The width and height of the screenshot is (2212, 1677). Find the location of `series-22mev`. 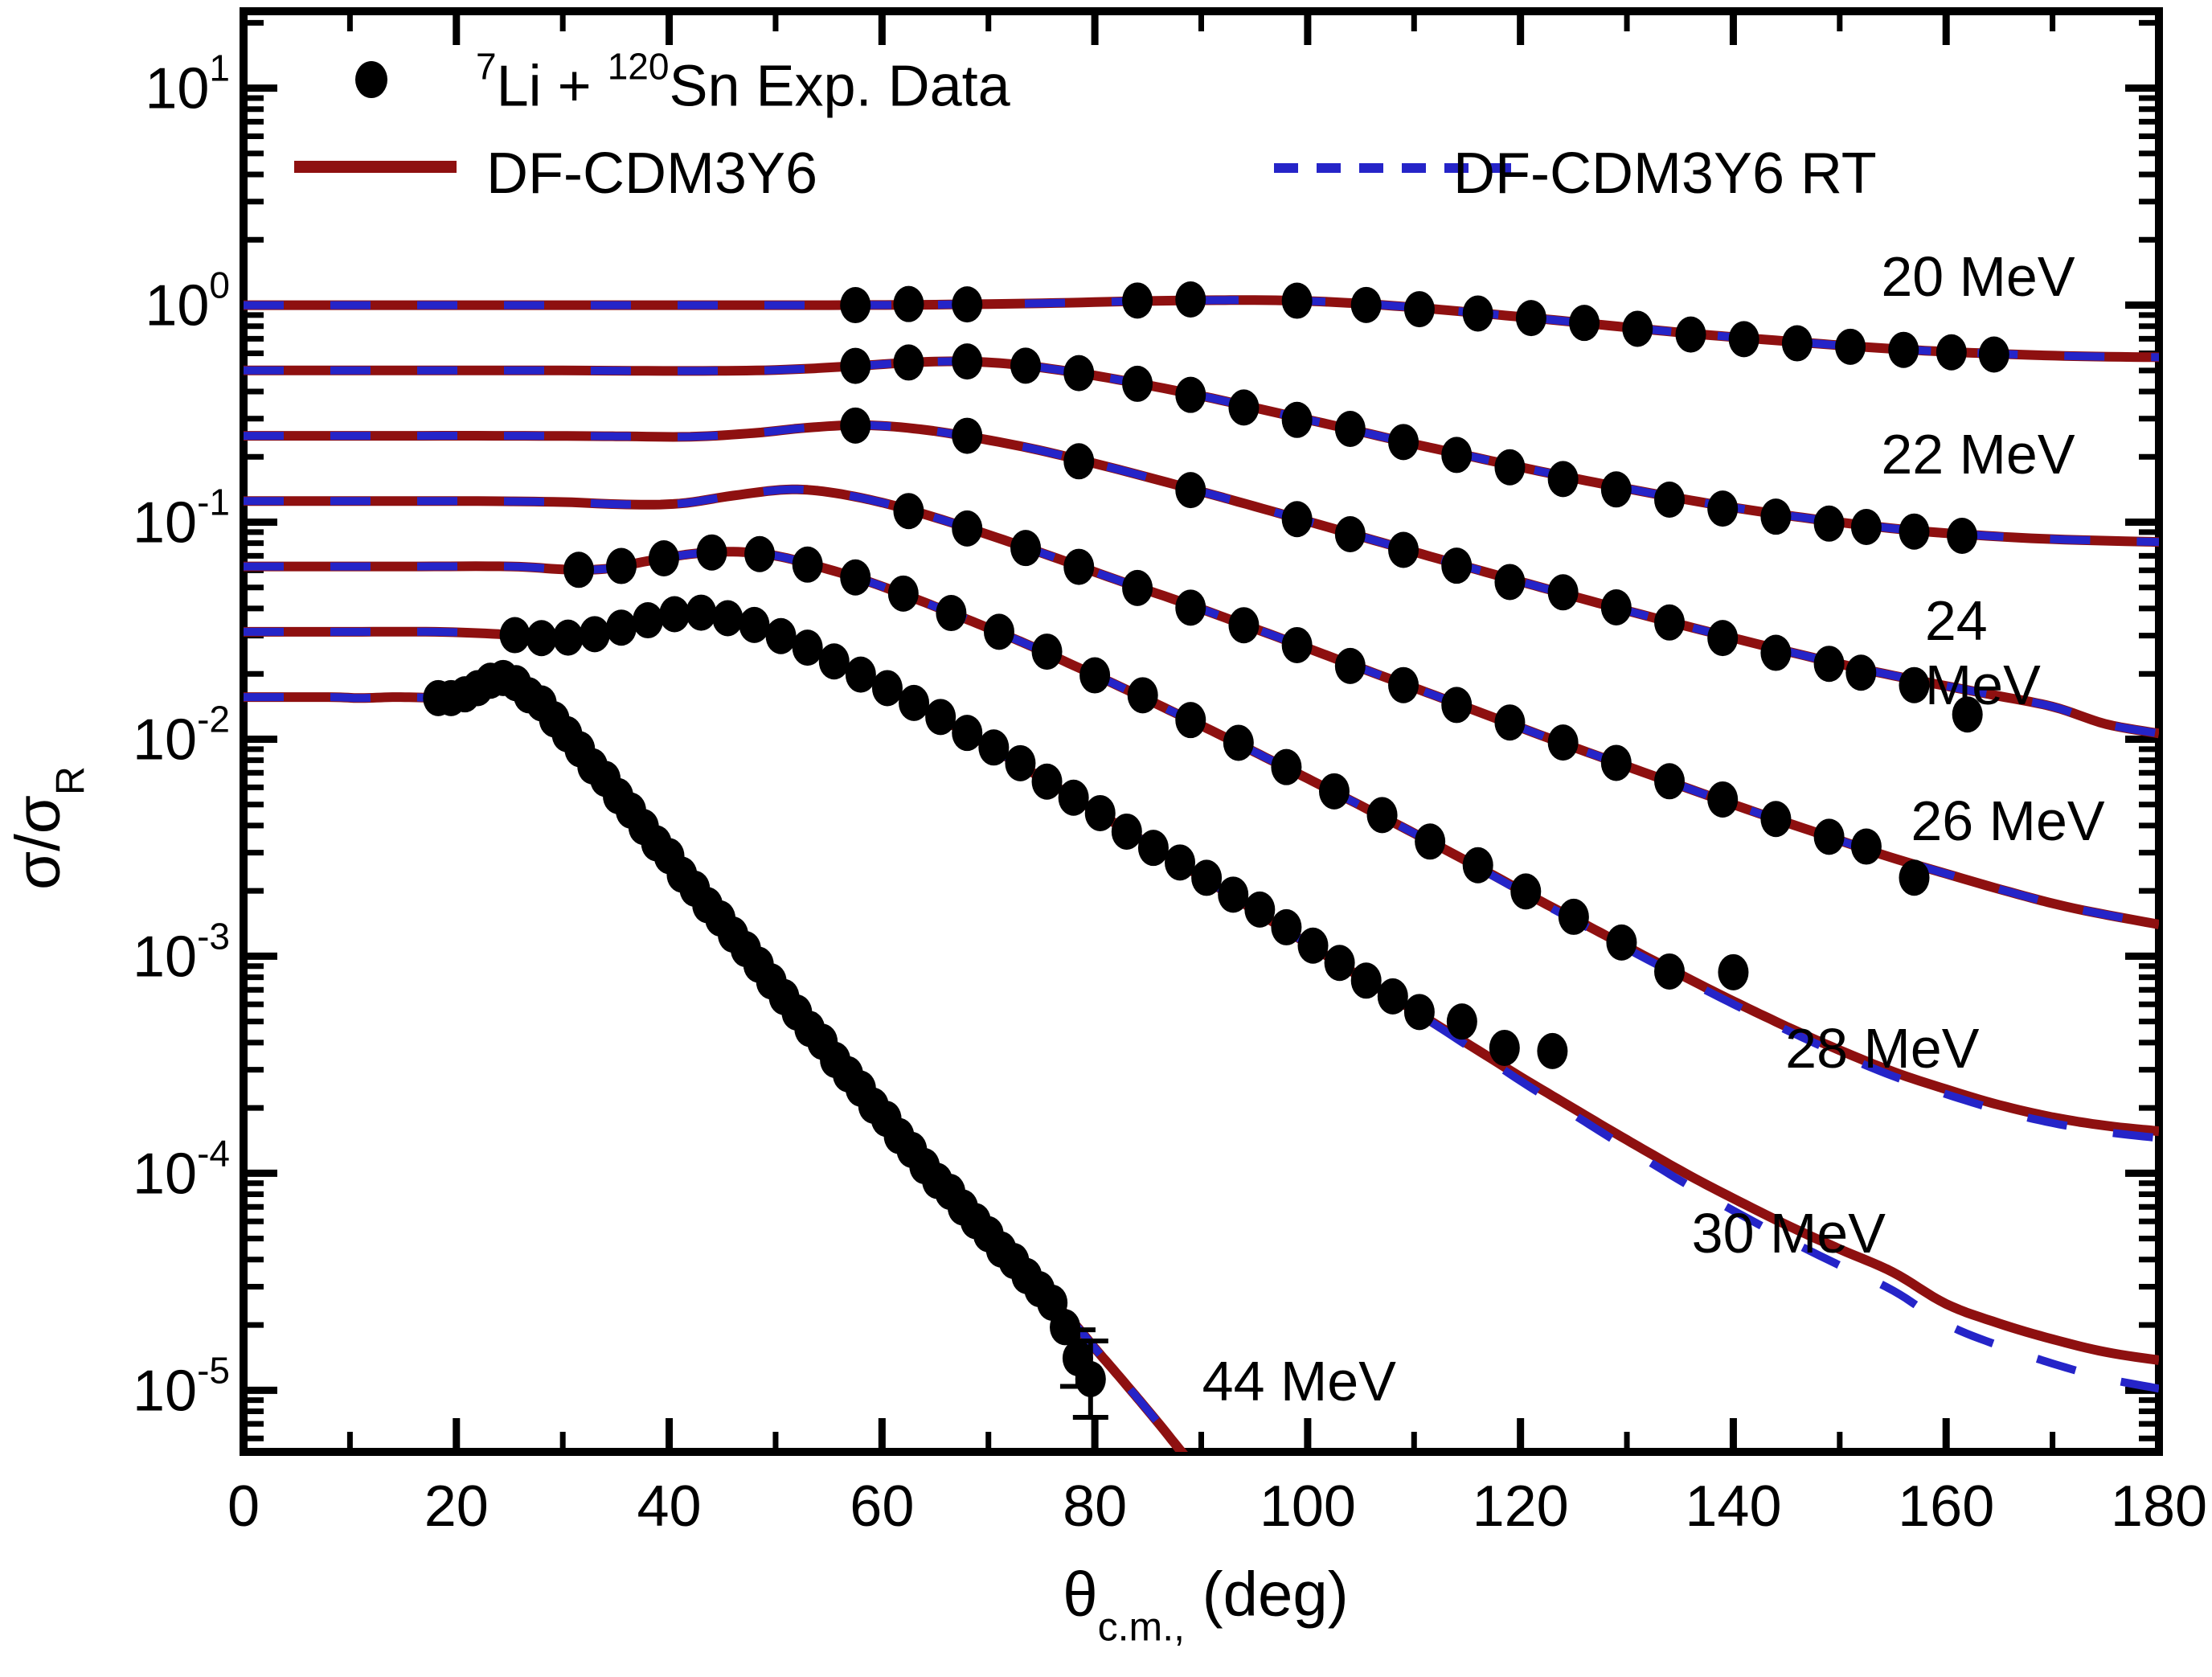

series-22mev is located at coordinates (1201, 449).